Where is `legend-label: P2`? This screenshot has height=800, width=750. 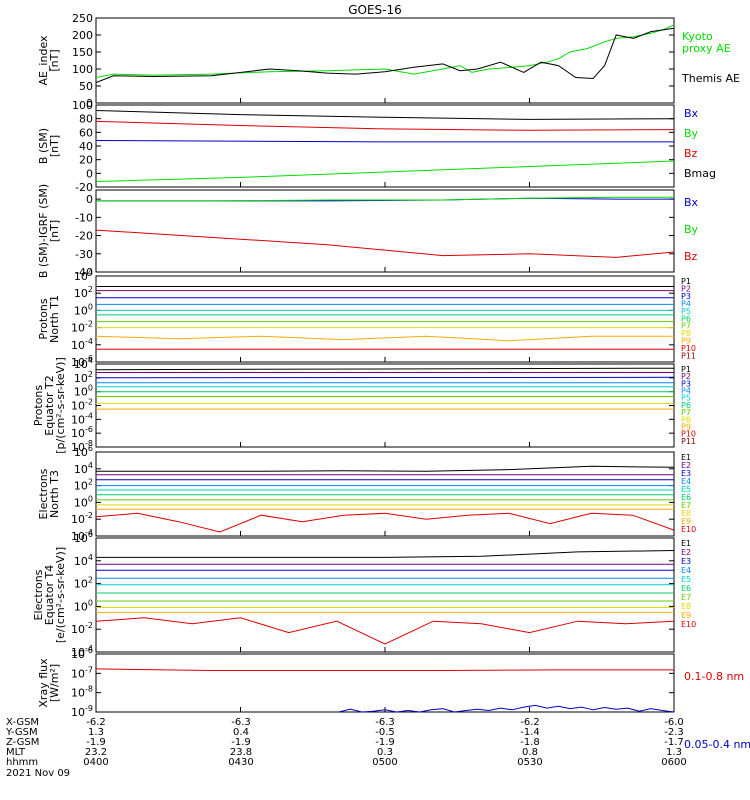
legend-label: P2 is located at coordinates (686, 376).